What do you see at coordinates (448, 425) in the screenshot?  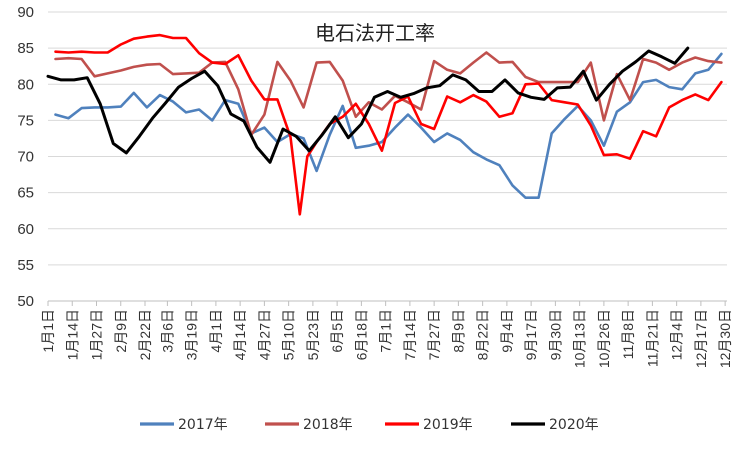 I see `legend-label: 2019年` at bounding box center [448, 425].